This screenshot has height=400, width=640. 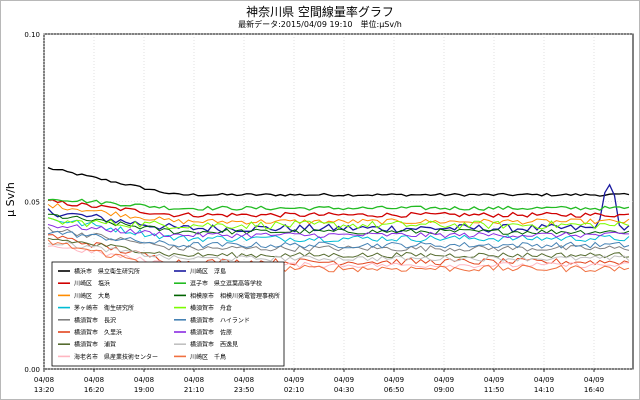 I want to click on legend-label: 横須賀市 西逸見, so click(x=214, y=345).